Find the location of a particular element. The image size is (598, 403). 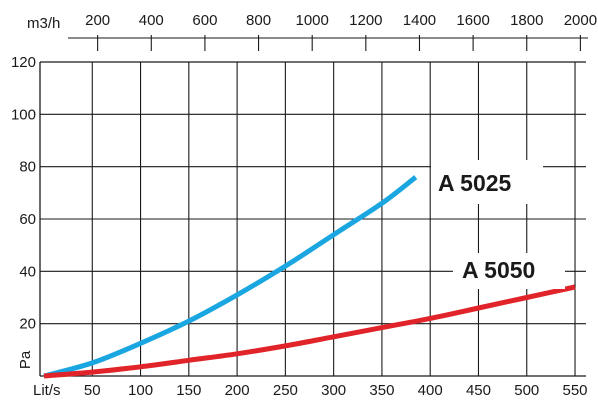

x-tick-label-100: 100 is located at coordinates (140, 390).